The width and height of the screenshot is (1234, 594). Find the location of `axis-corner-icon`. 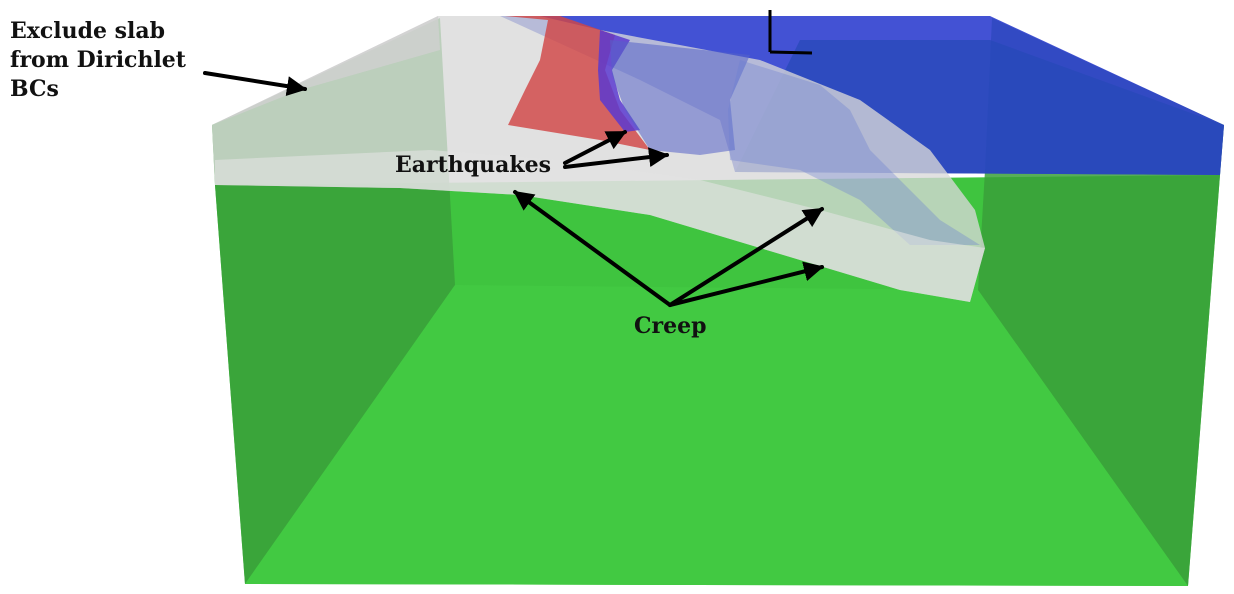

axis-corner-icon is located at coordinates (790, 32).